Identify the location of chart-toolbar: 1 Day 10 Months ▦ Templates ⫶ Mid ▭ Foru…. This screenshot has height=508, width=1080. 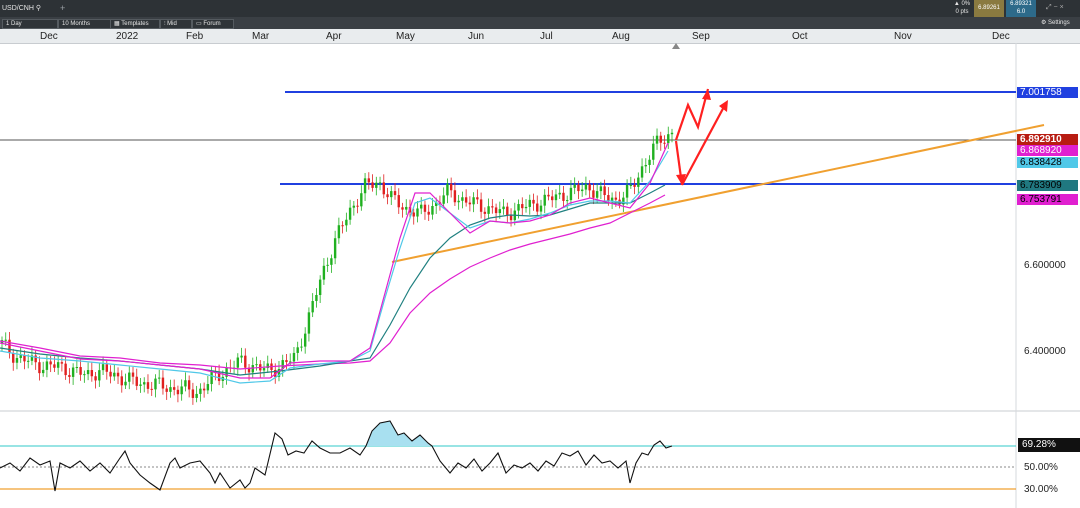
(540, 23).